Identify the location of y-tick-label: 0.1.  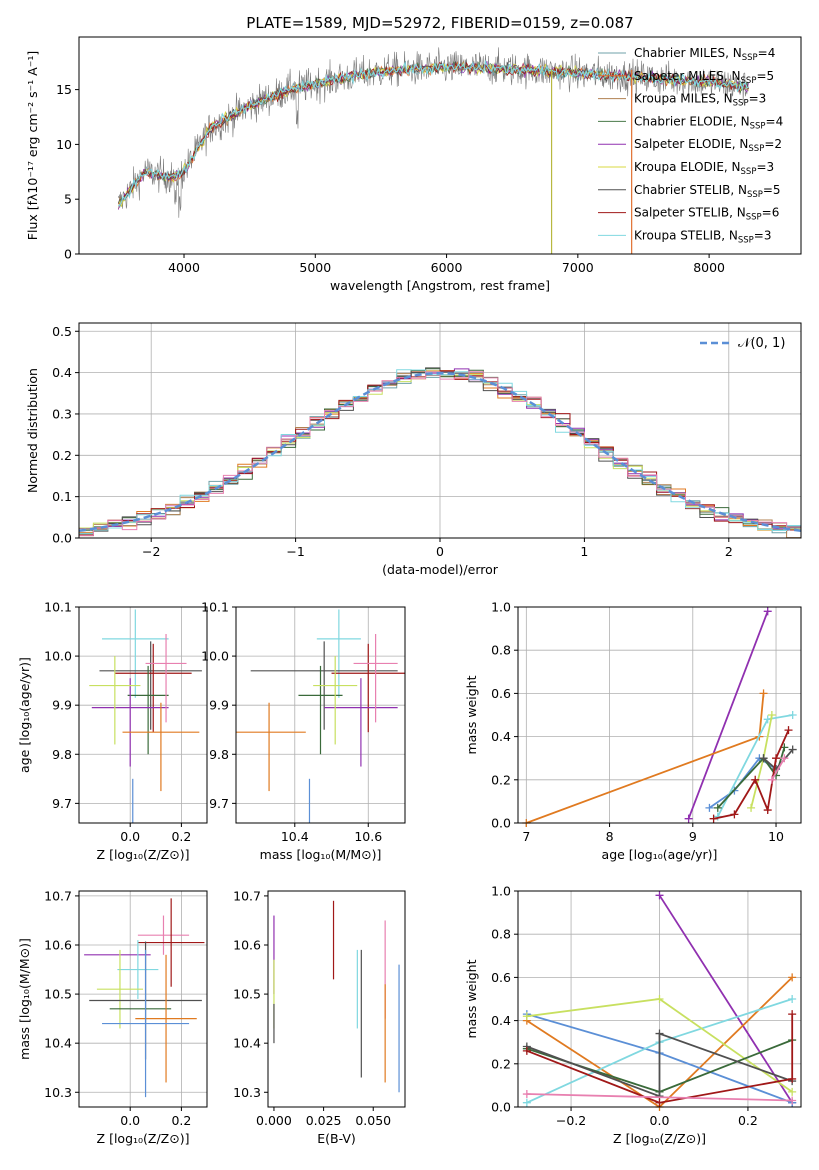
(62, 496).